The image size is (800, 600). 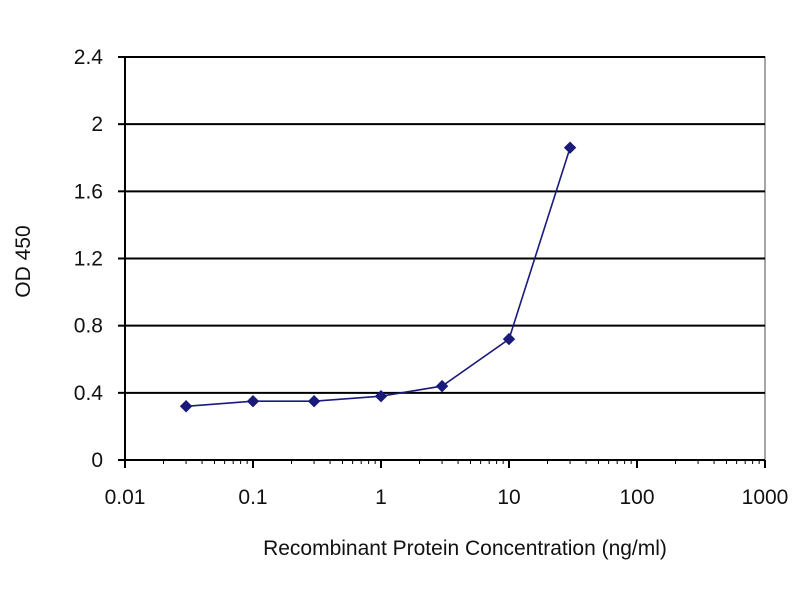 What do you see at coordinates (447, 484) in the screenshot?
I see `x-axis-ticks: 0.01 0.1 1 10 100 1000` at bounding box center [447, 484].